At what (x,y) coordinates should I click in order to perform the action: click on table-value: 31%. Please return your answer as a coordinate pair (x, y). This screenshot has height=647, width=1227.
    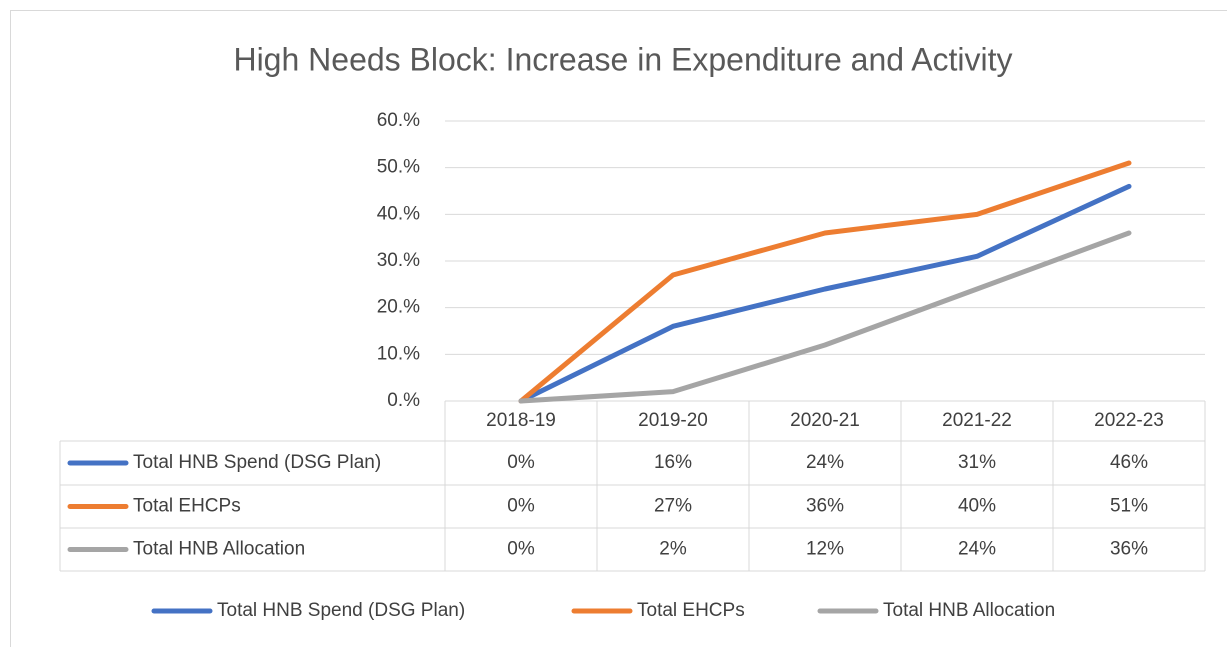
    Looking at the image, I should click on (977, 462).